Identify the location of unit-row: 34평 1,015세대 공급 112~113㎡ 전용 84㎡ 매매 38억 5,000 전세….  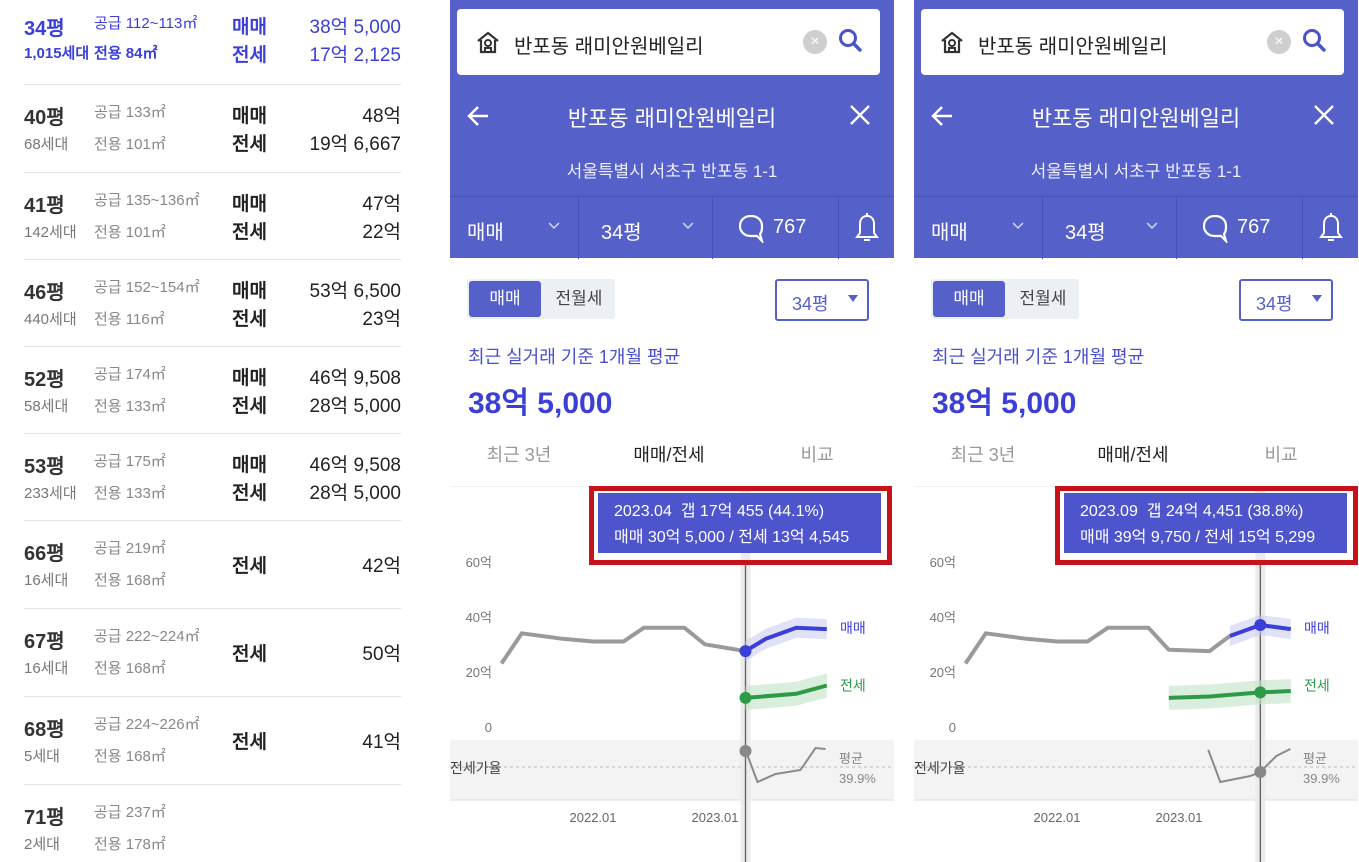
(212, 42).